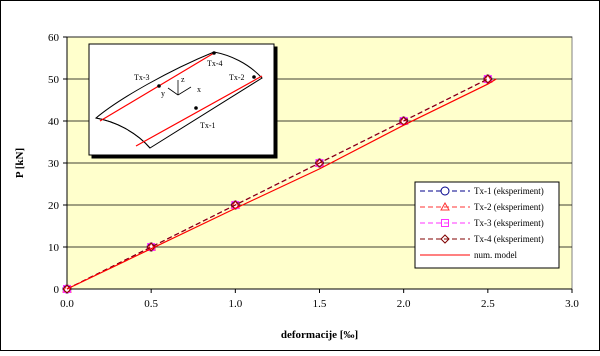  Describe the element at coordinates (488, 304) in the screenshot. I see `x-tick-label: 2.5` at that location.